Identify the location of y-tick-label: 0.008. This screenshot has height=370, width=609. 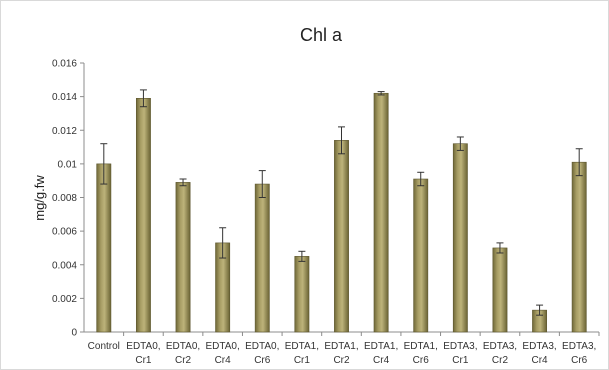
(64, 198).